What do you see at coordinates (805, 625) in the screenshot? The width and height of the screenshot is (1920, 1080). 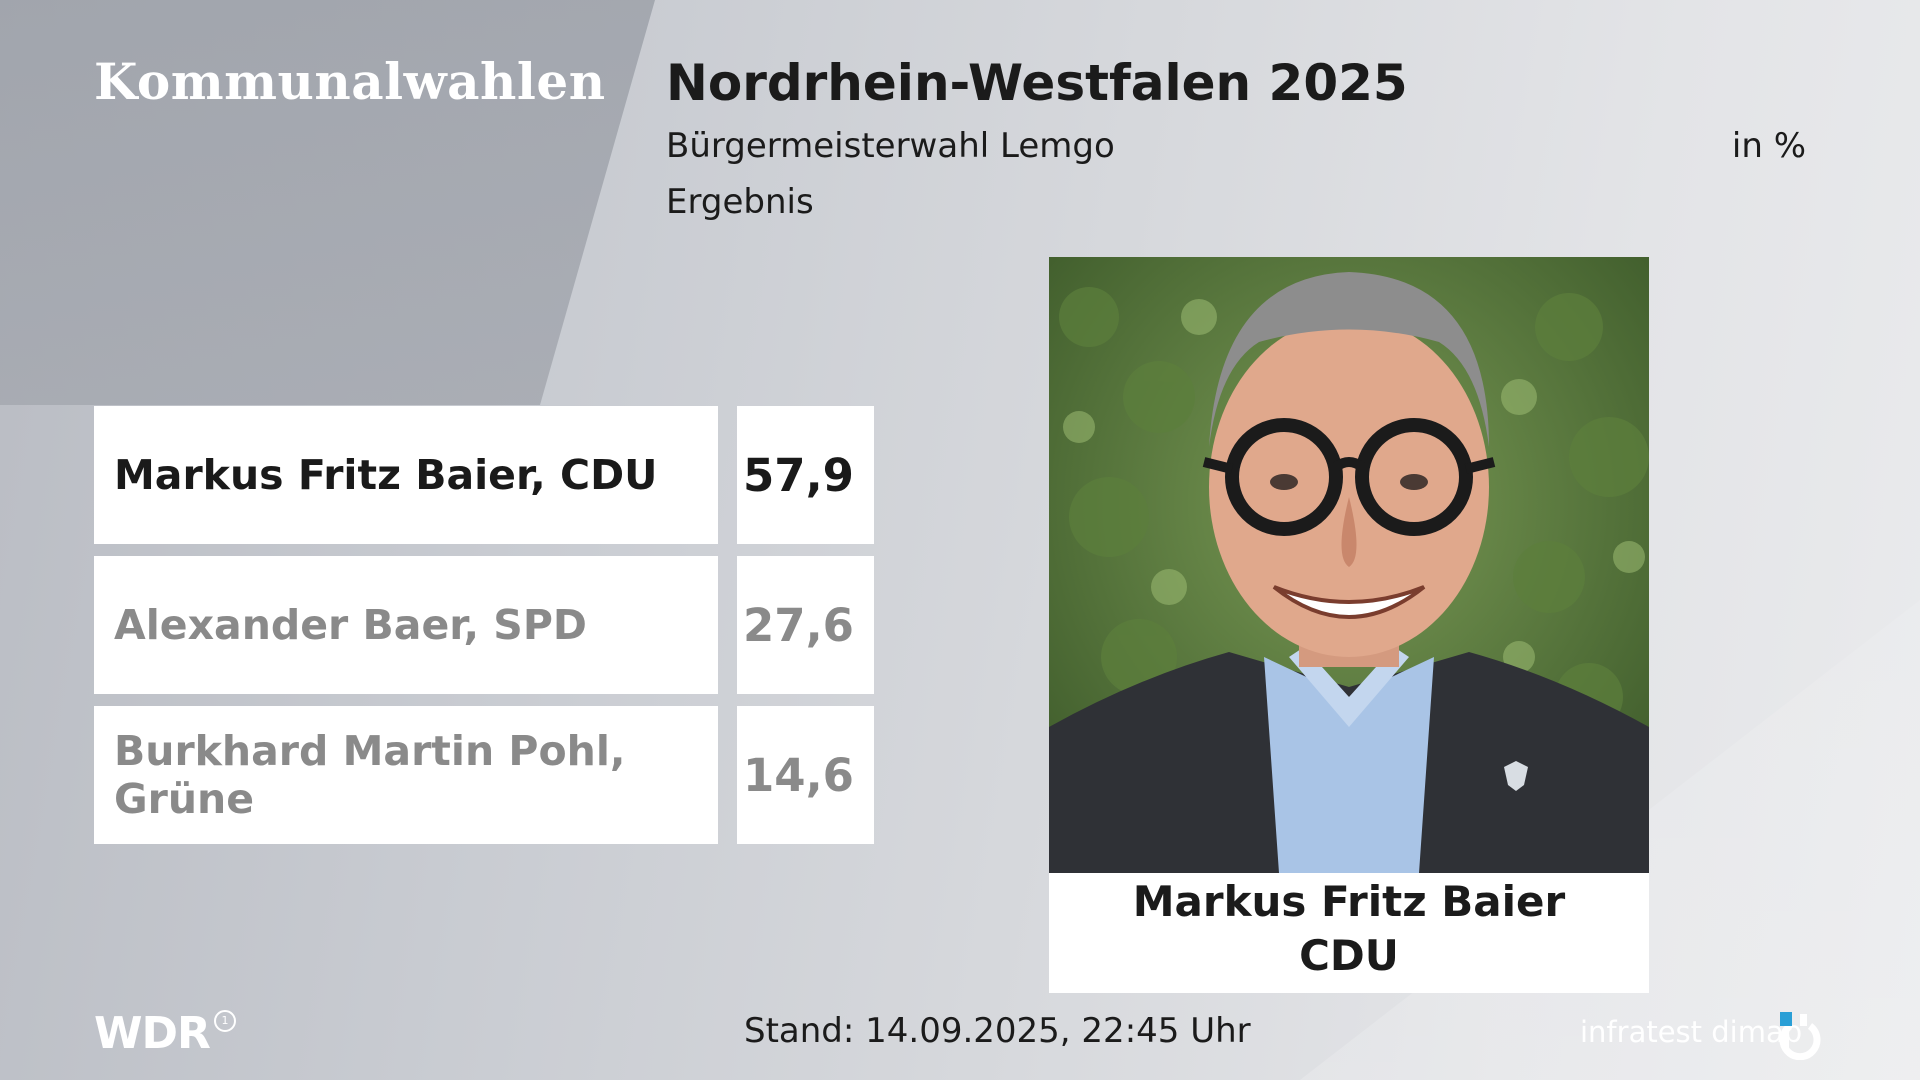 I see `result-row-value: 27,6` at bounding box center [805, 625].